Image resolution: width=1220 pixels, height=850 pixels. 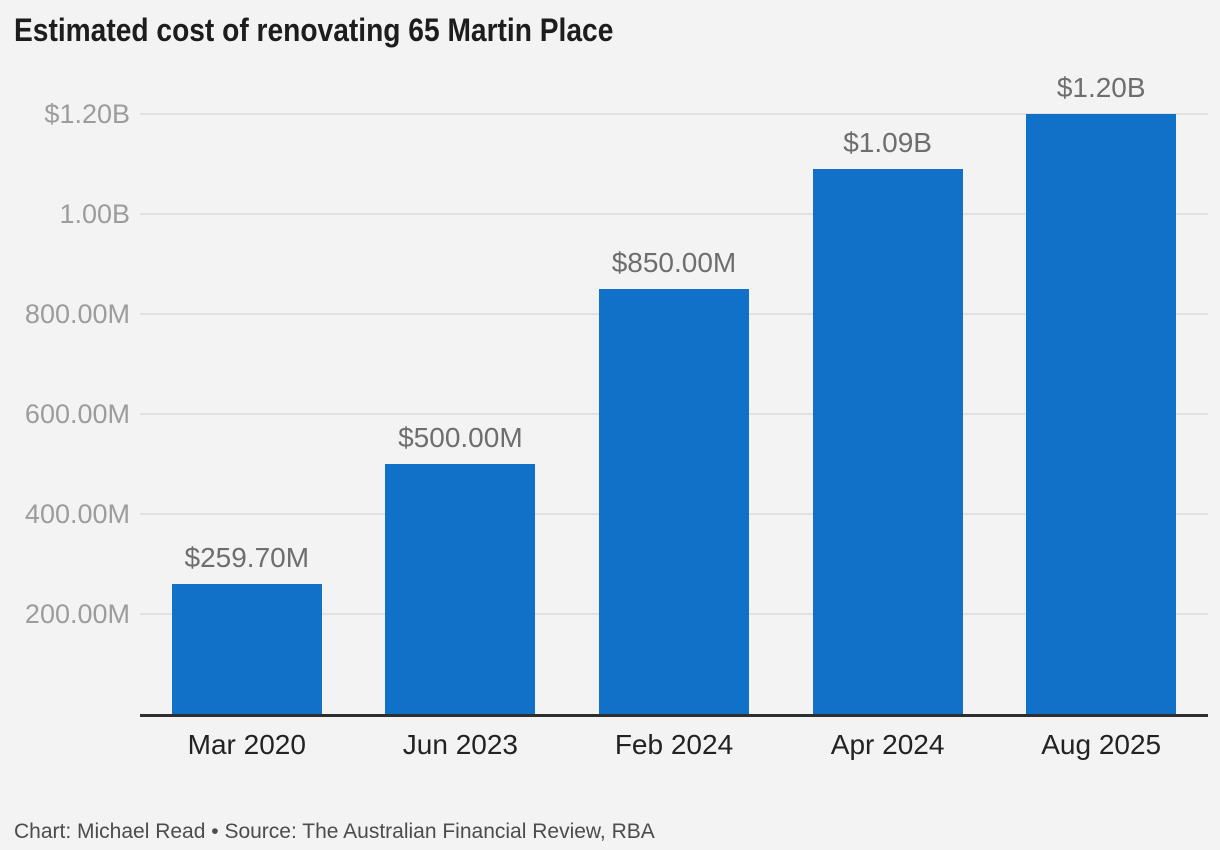 What do you see at coordinates (887, 142) in the screenshot?
I see `bar-value-label: $1.09B` at bounding box center [887, 142].